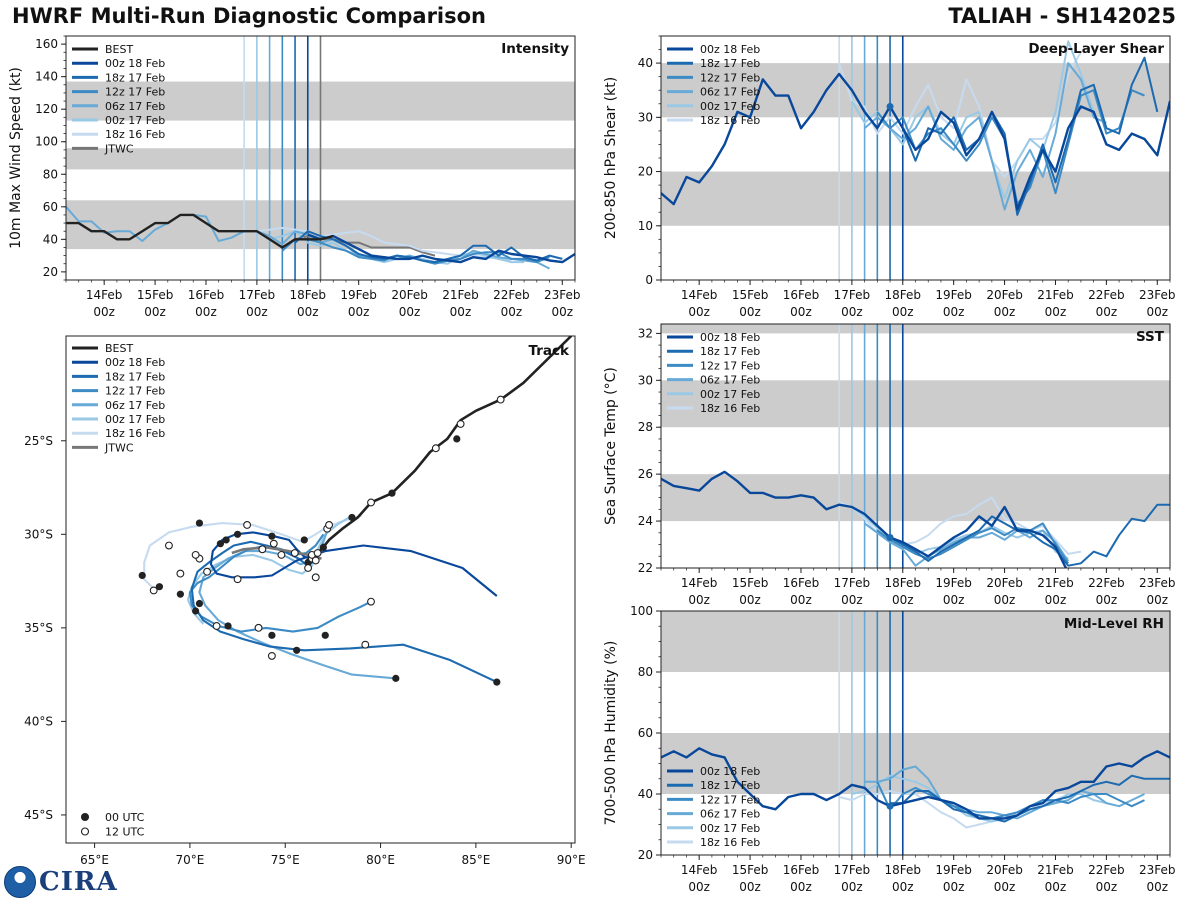  Describe the element at coordinates (730, 49) in the screenshot. I see `legend-label-00z-18-feb: 00z 18 Feb` at that location.